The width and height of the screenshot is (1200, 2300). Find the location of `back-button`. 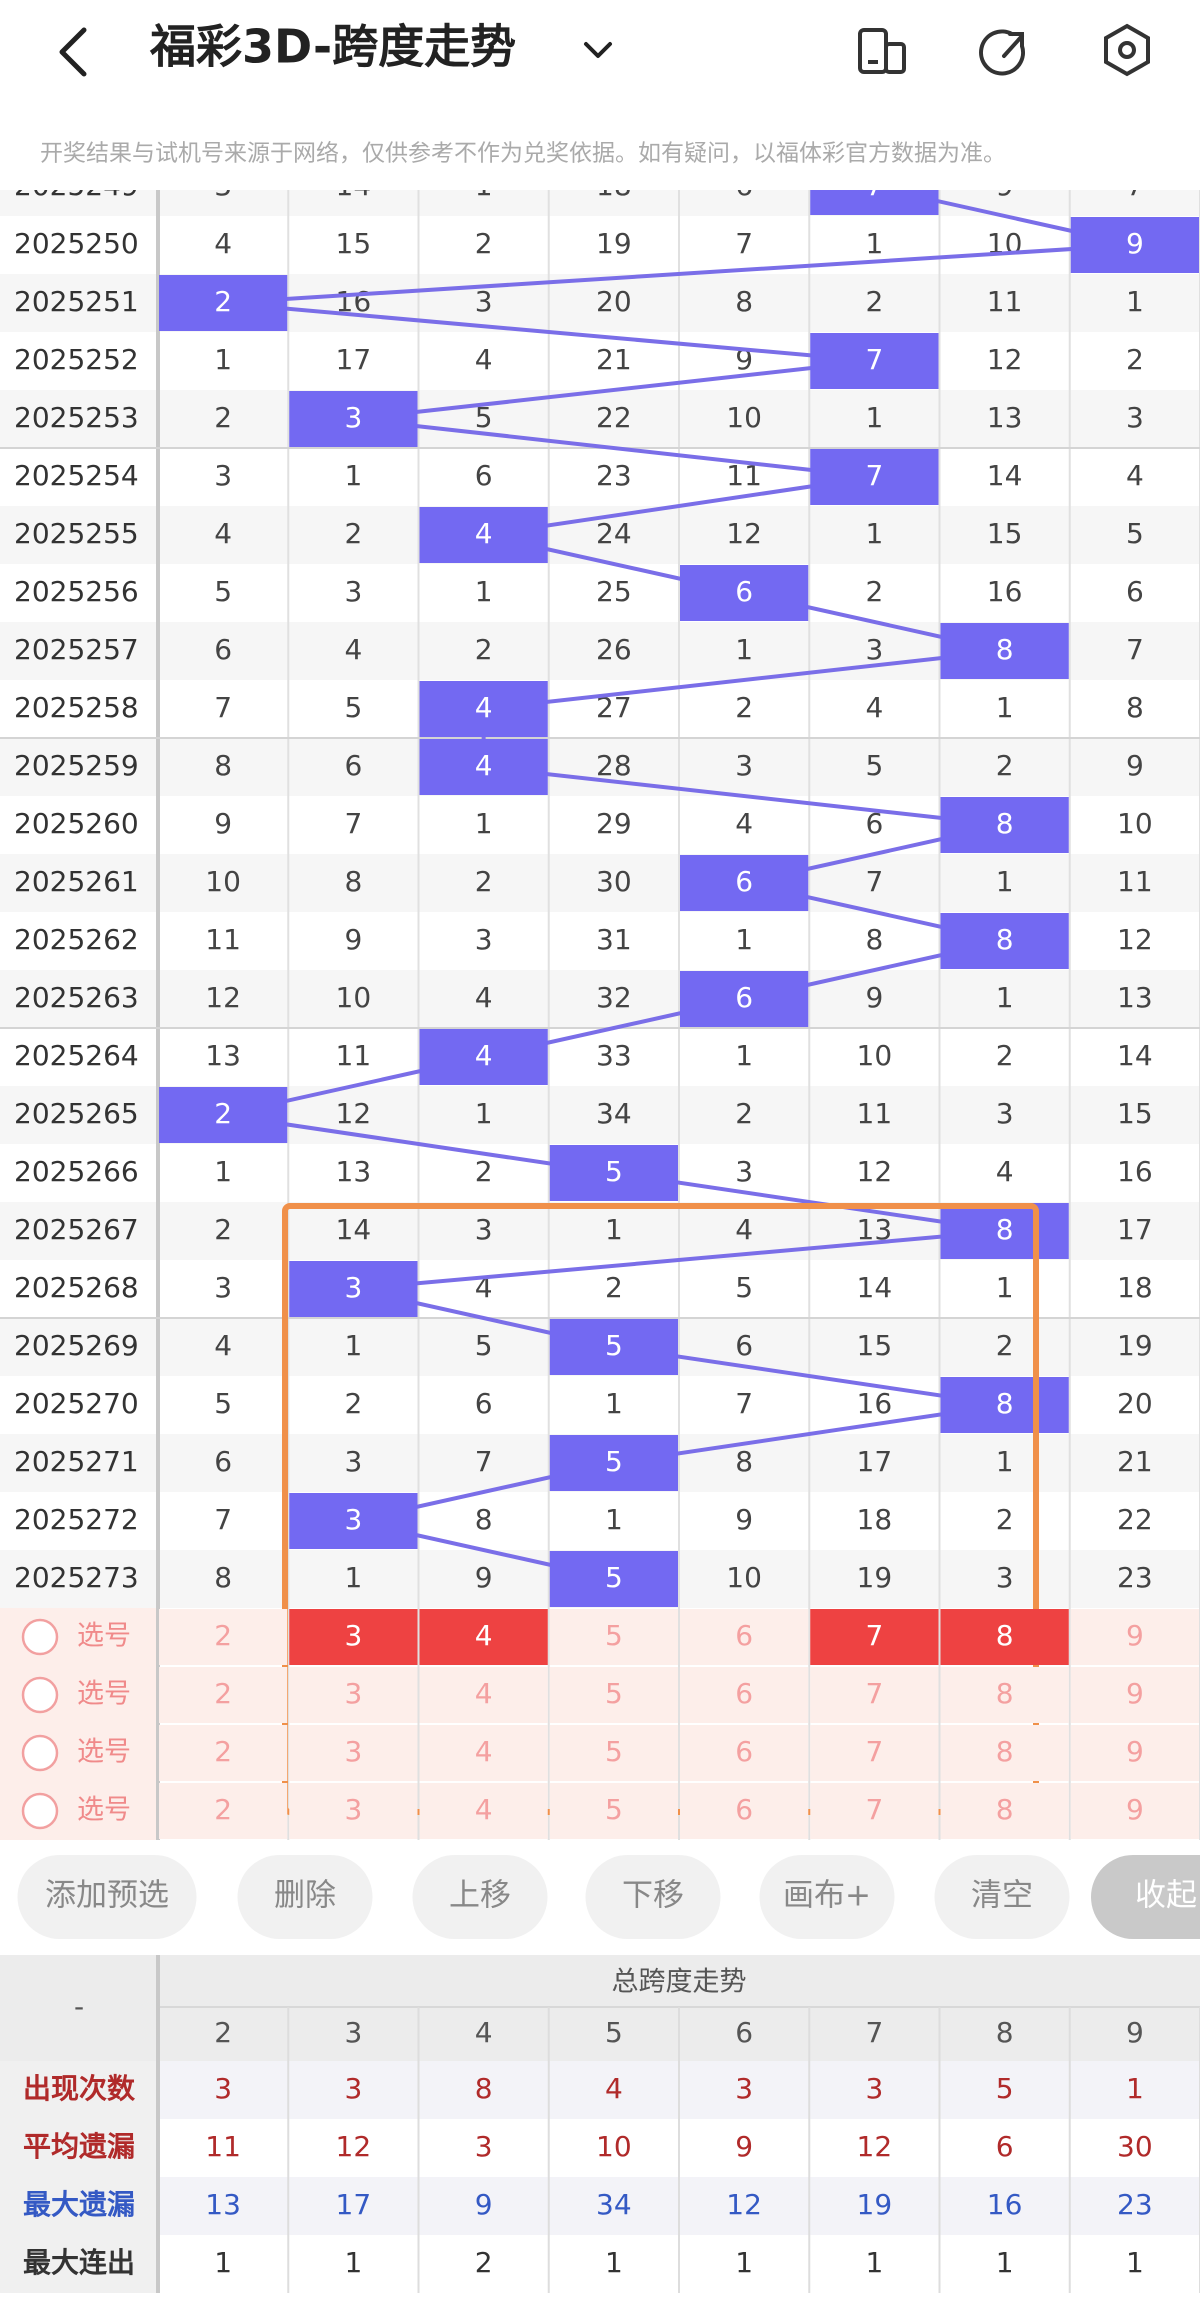

back-button is located at coordinates (73, 52).